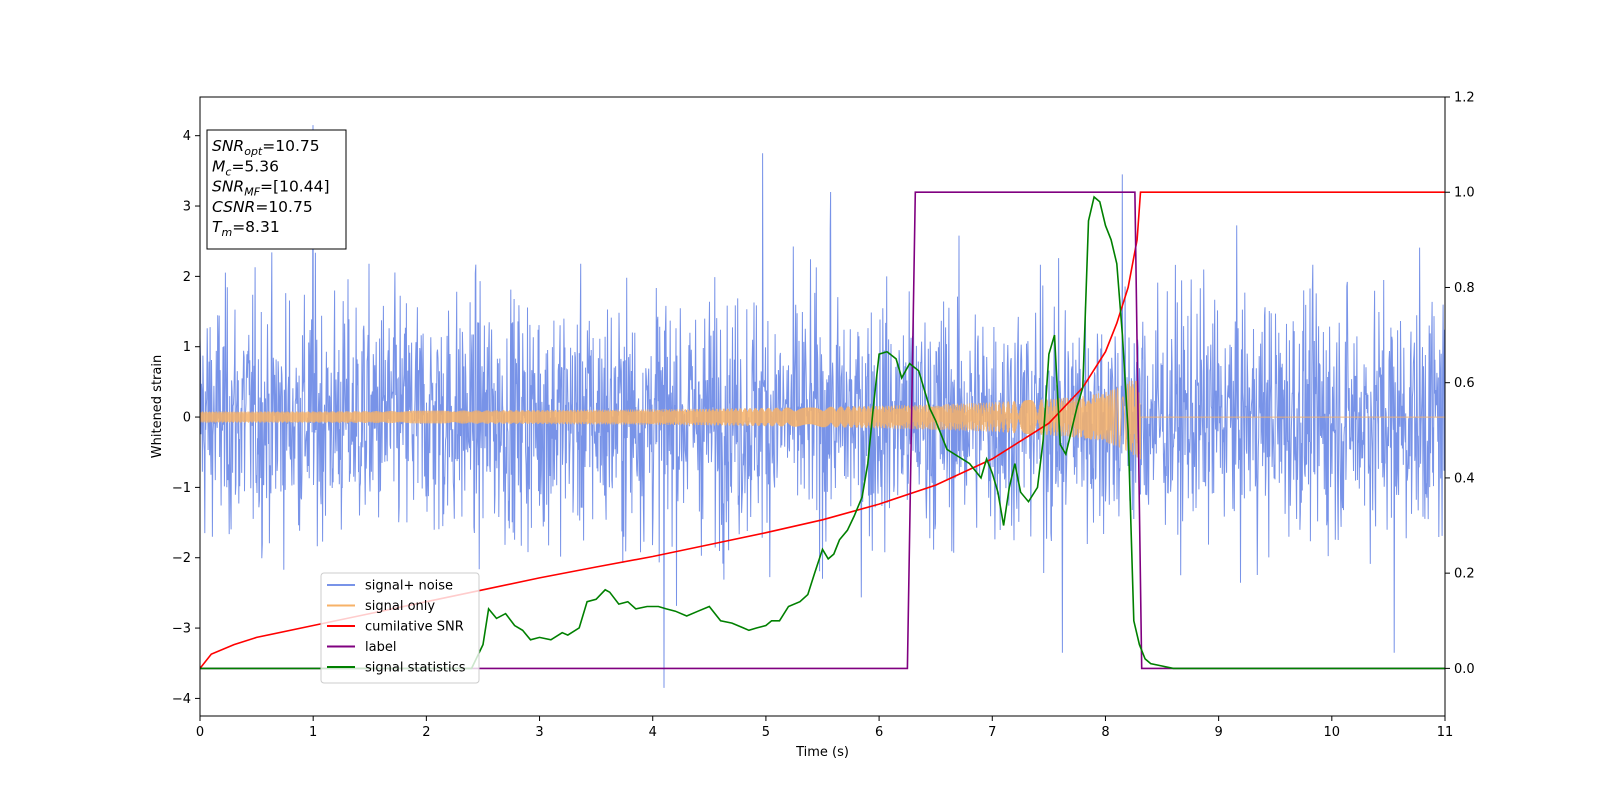 The height and width of the screenshot is (800, 1600). What do you see at coordinates (1464, 574) in the screenshot?
I see `y-right-tick-label: 0.2` at bounding box center [1464, 574].